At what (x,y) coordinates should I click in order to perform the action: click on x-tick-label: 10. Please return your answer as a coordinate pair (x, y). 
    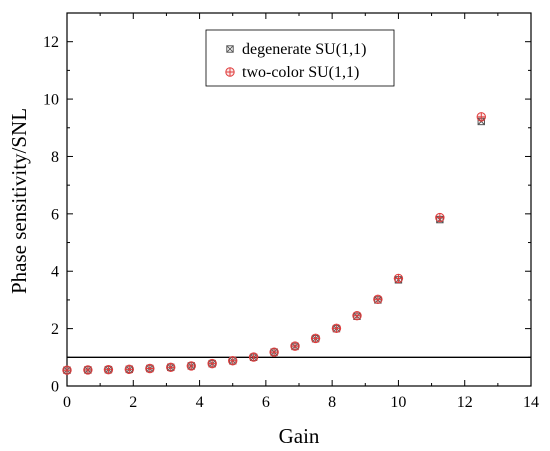
    Looking at the image, I should click on (398, 402).